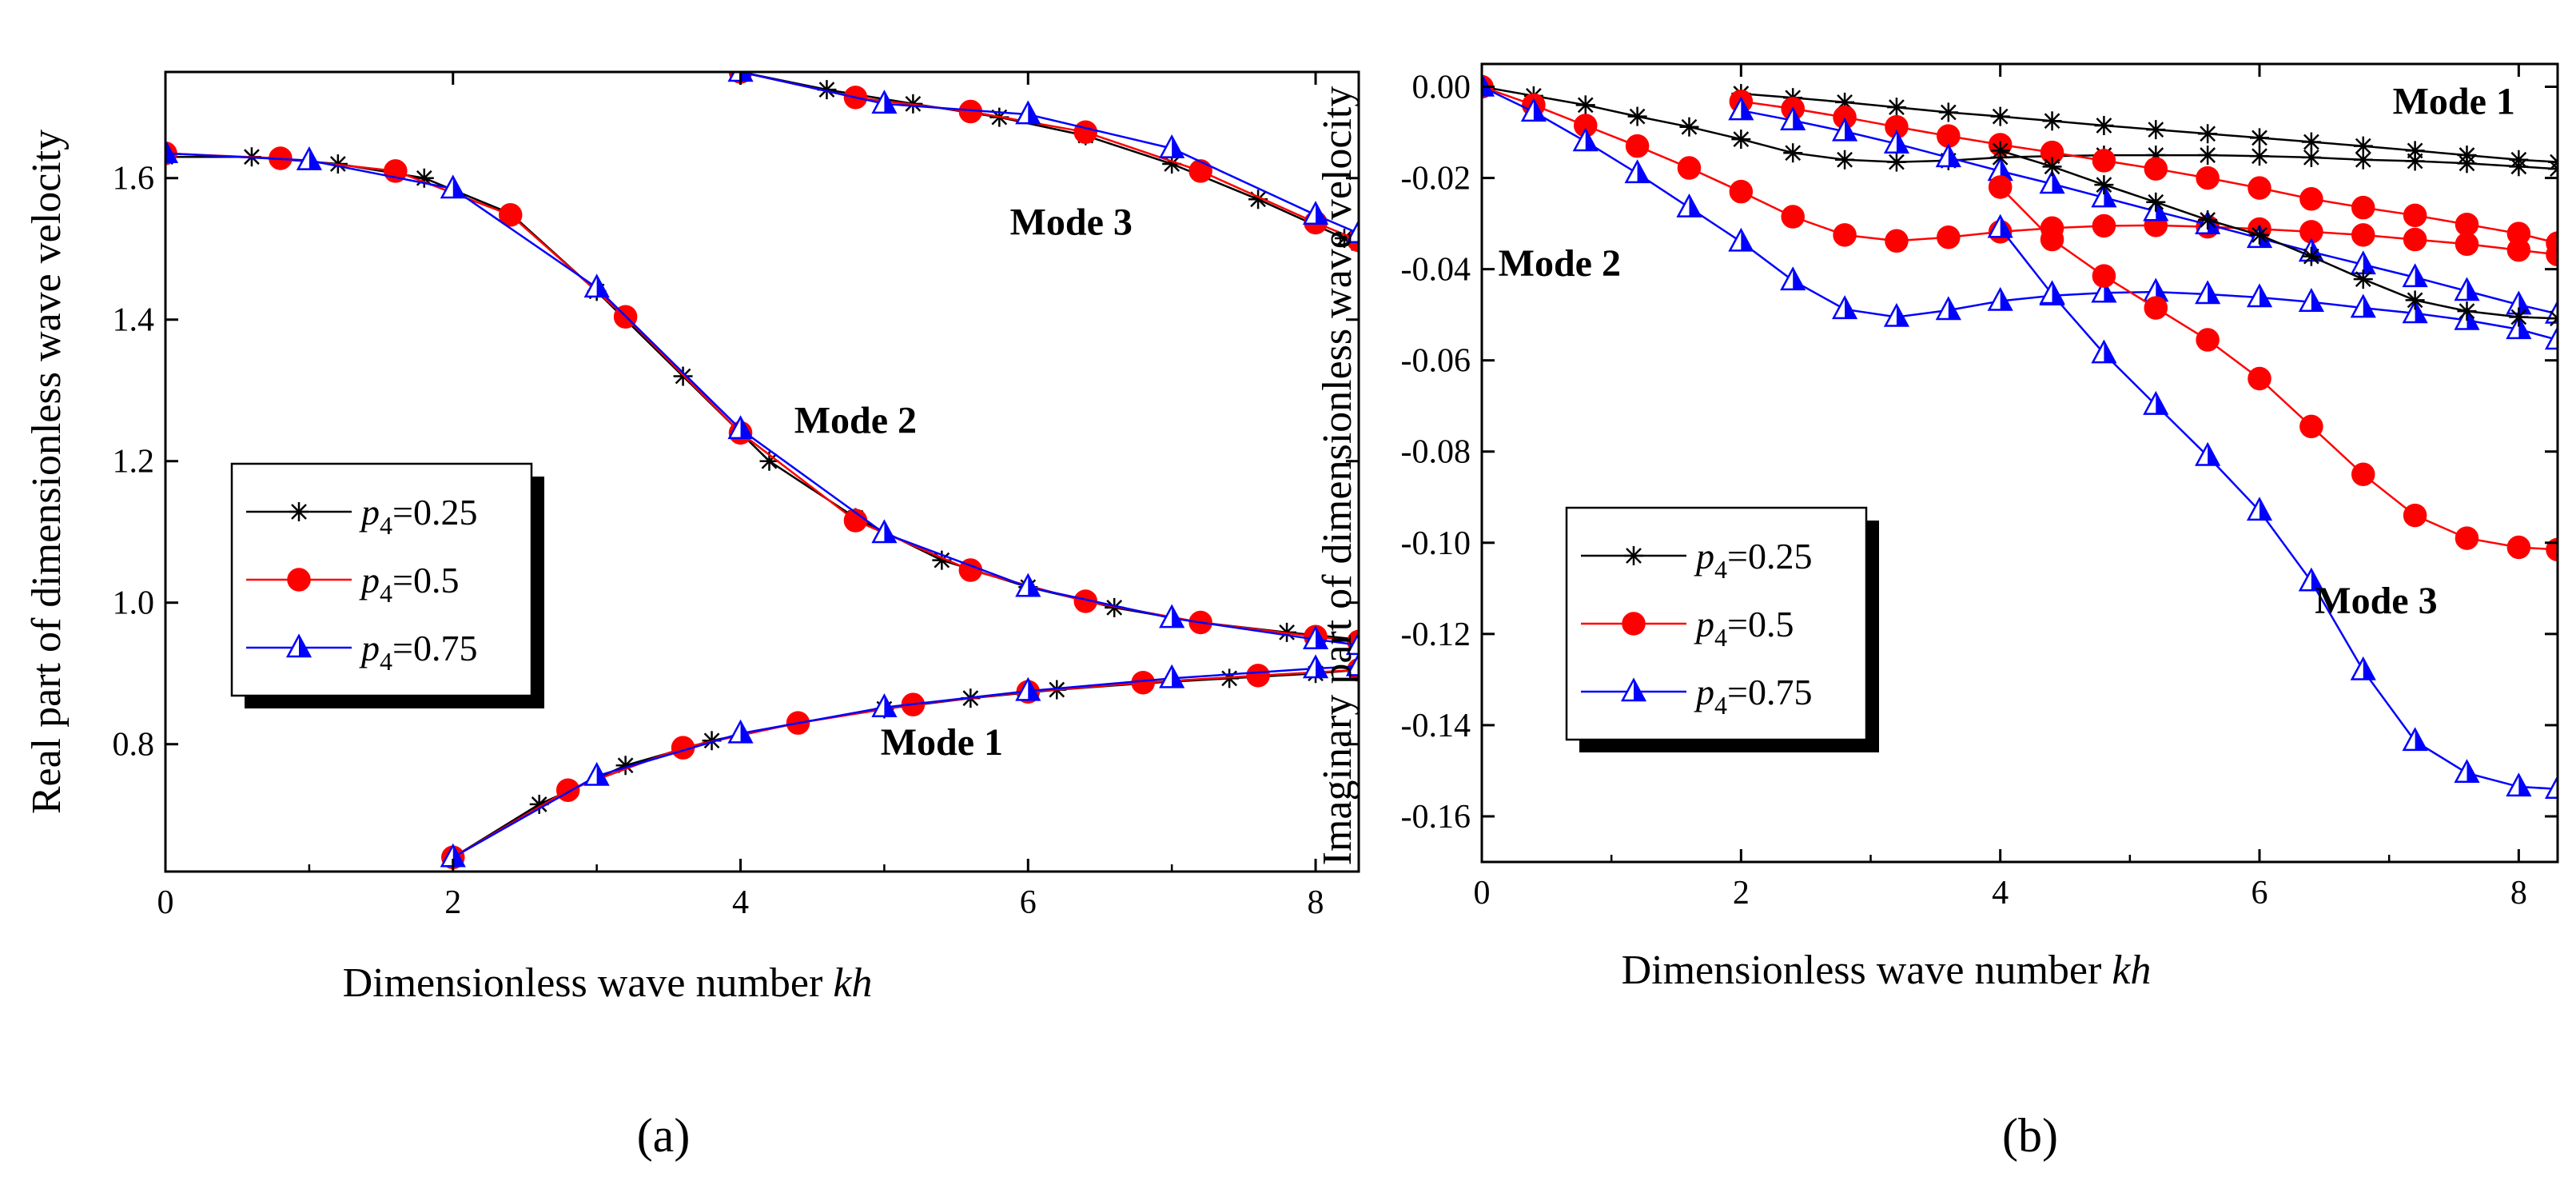 This screenshot has width=2576, height=1177. Describe the element at coordinates (134, 320) in the screenshot. I see `y-tick-label-a-3: 1.4` at that location.